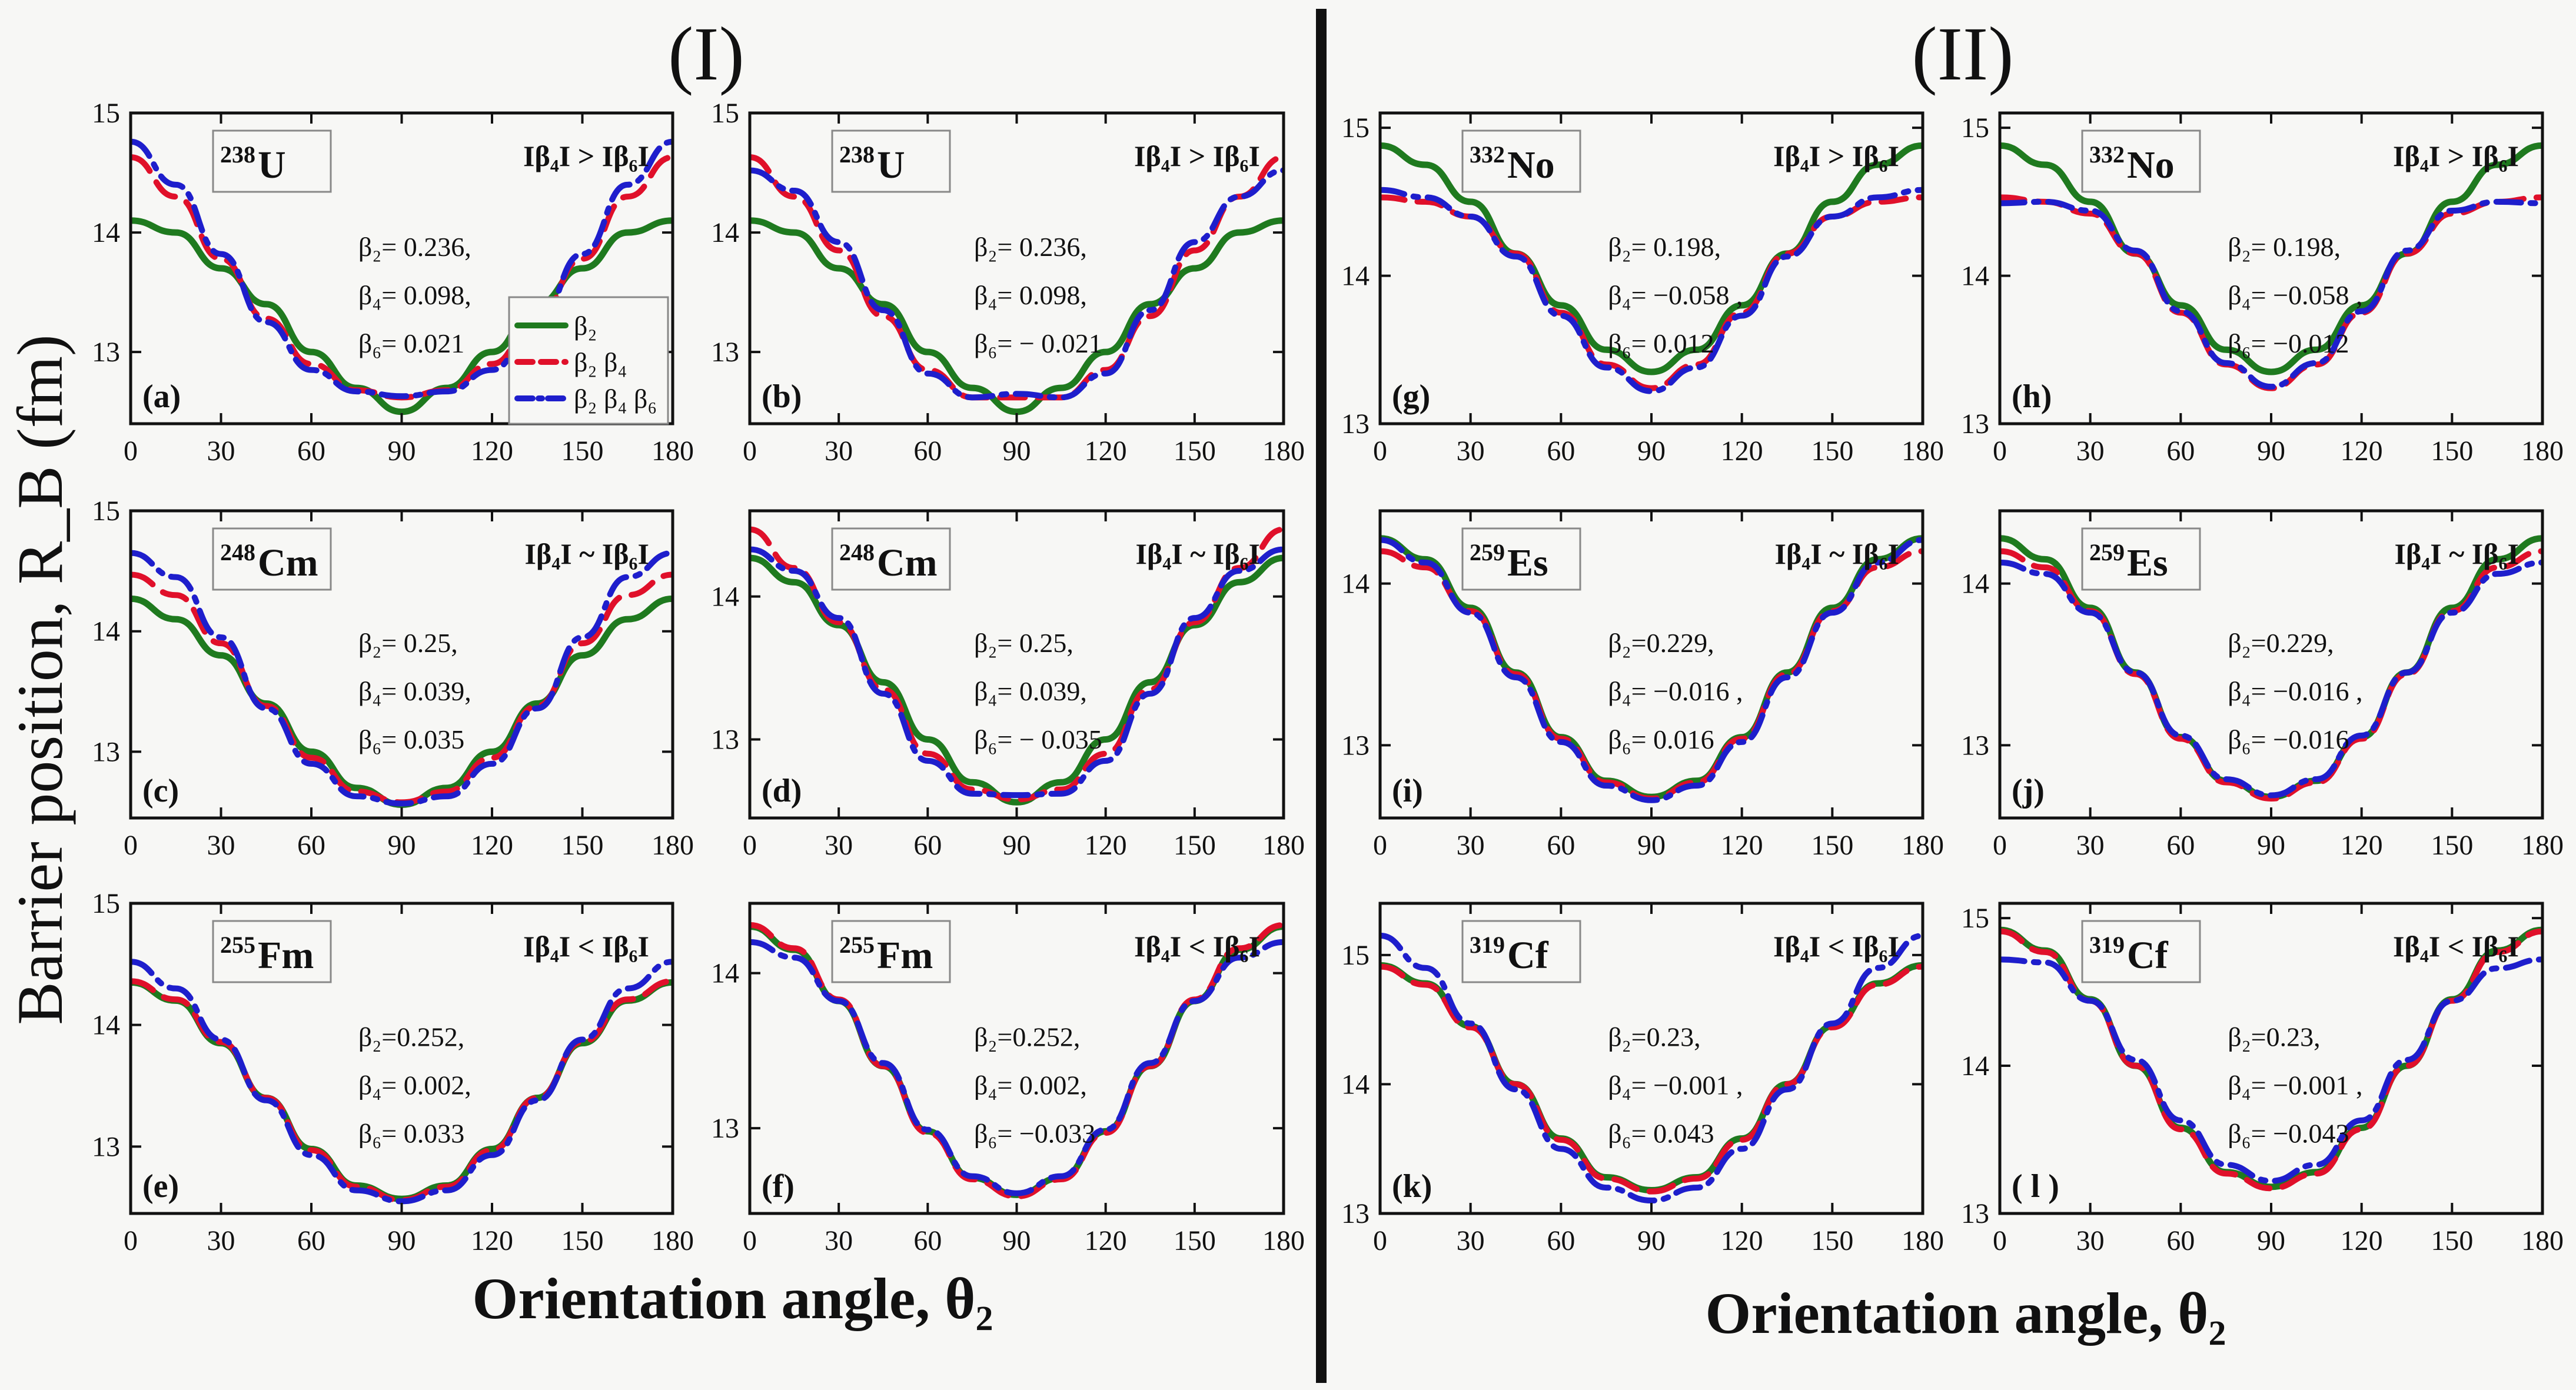 The width and height of the screenshot is (2576, 1390). What do you see at coordinates (2288, 1133) in the screenshot?
I see `deformation-param: β₆= −0.043` at bounding box center [2288, 1133].